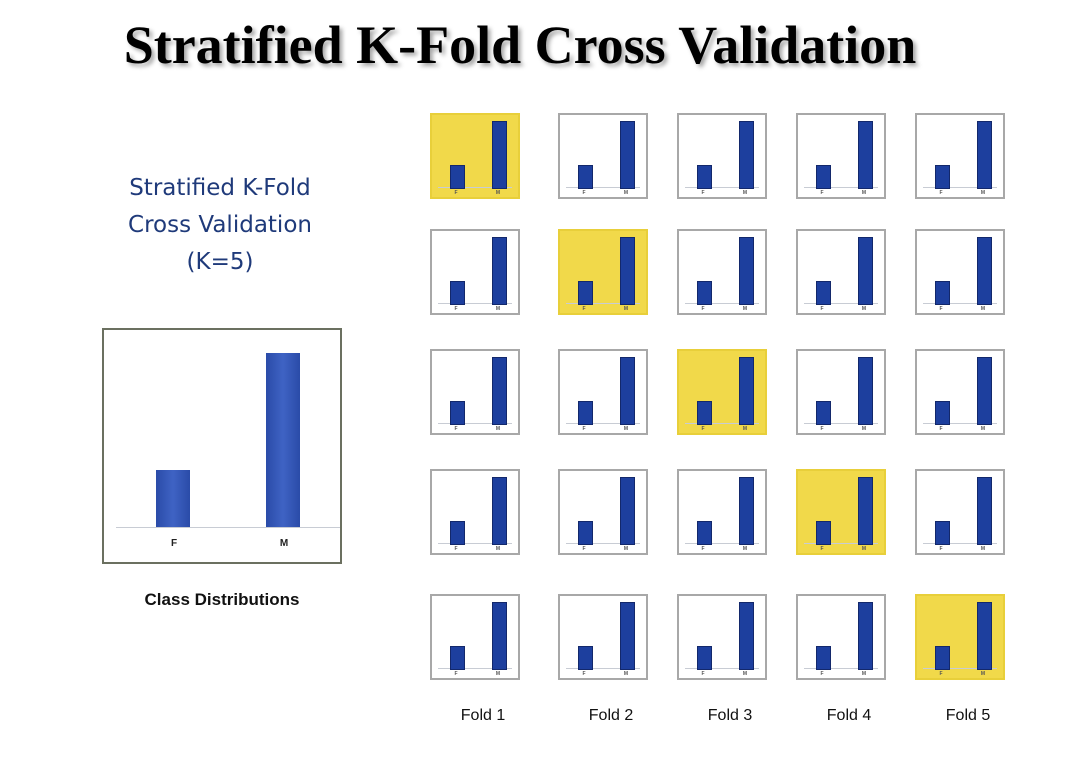  I want to click on fold-label: Fold 1, so click(483, 715).